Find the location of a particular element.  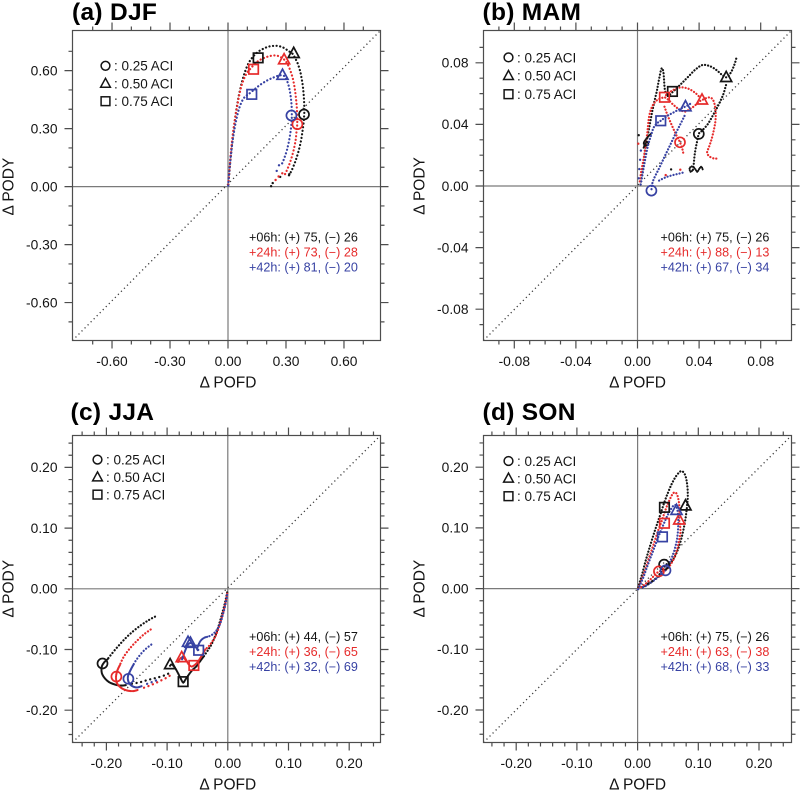

svg-text: +42h: (+) 68, (−) 33 is located at coordinates (715, 667).